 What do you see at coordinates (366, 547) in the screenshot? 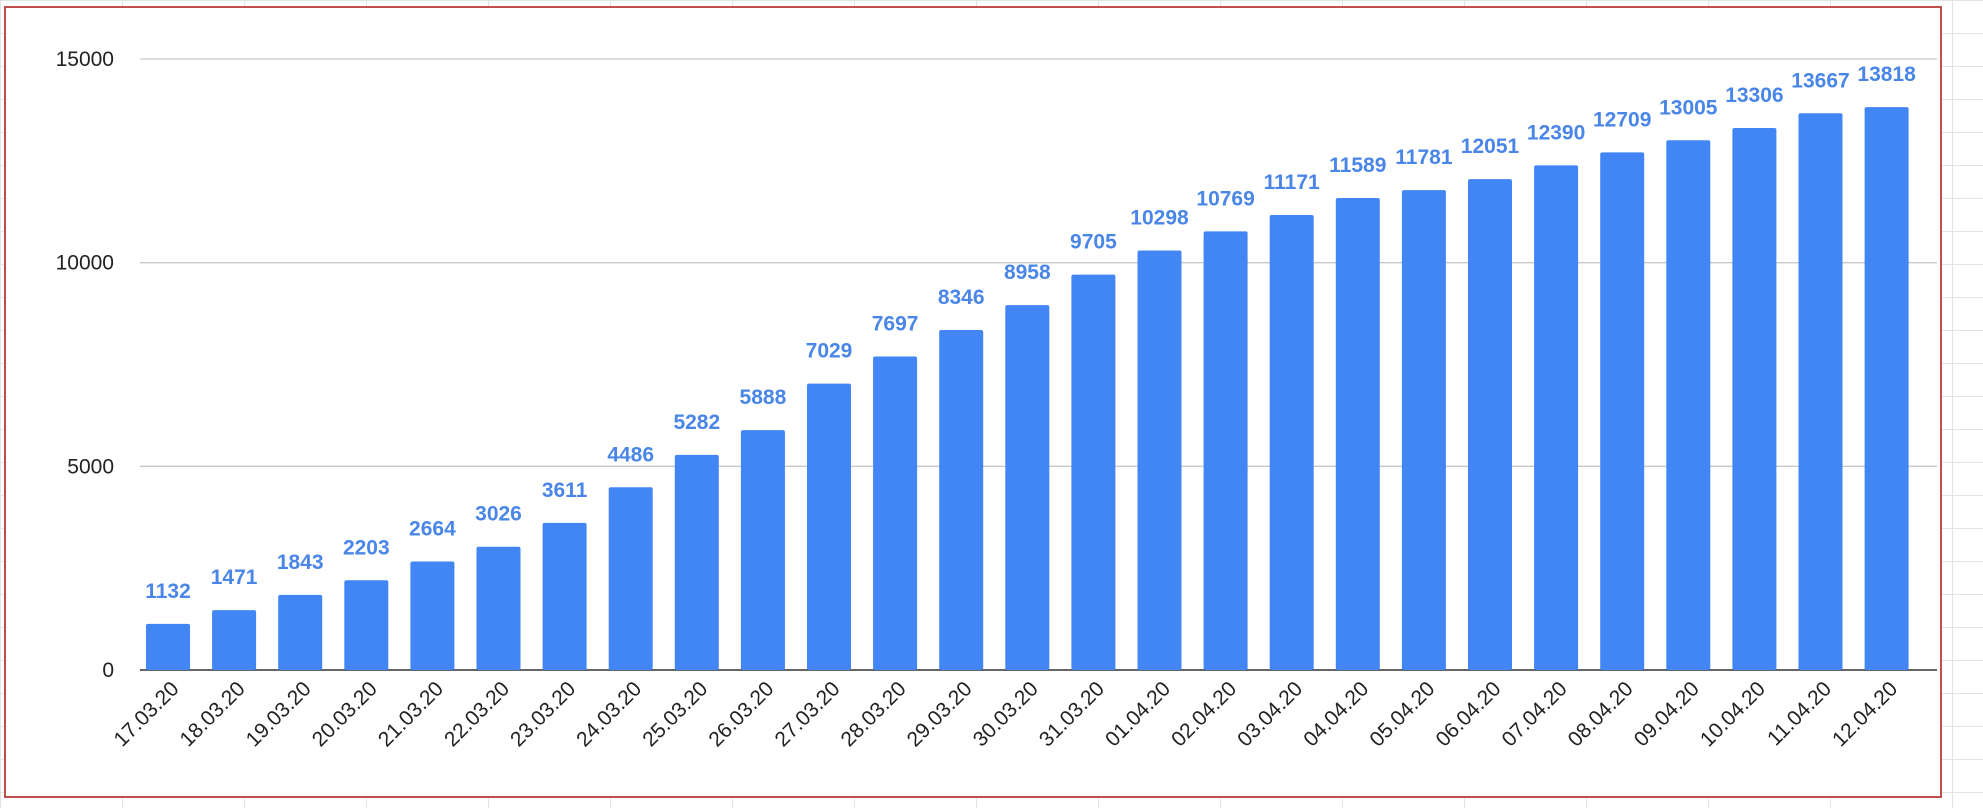
I see `data-label: 2203` at bounding box center [366, 547].